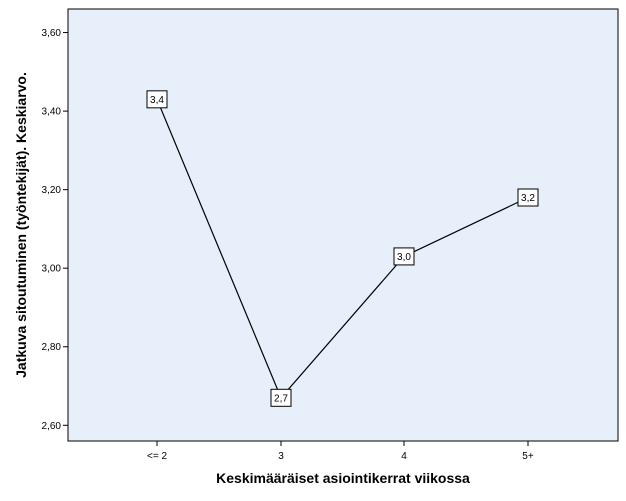 This screenshot has height=501, width=626. I want to click on x-tick-label: <= 2, so click(157, 456).